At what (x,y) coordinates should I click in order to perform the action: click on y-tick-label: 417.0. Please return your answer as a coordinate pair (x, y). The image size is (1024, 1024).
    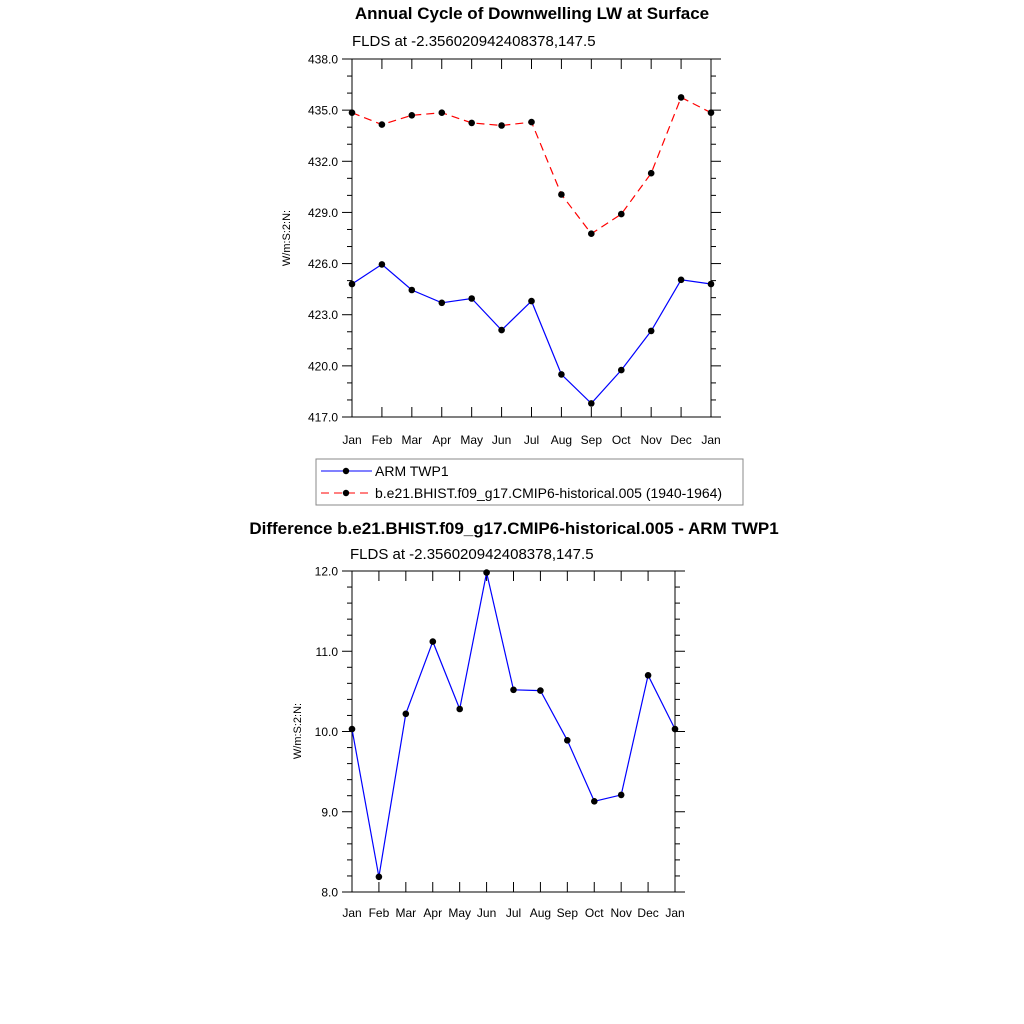
    Looking at the image, I should click on (323, 418).